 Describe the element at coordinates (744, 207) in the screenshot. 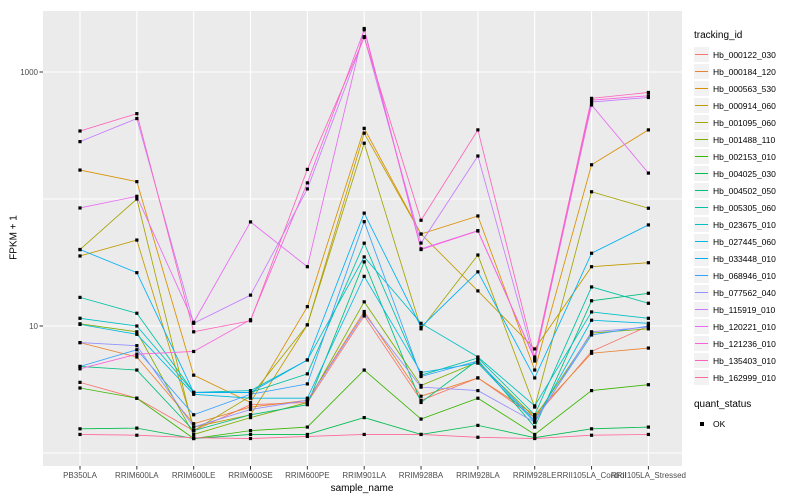

I see `legend-label: Hb_005305_060` at that location.